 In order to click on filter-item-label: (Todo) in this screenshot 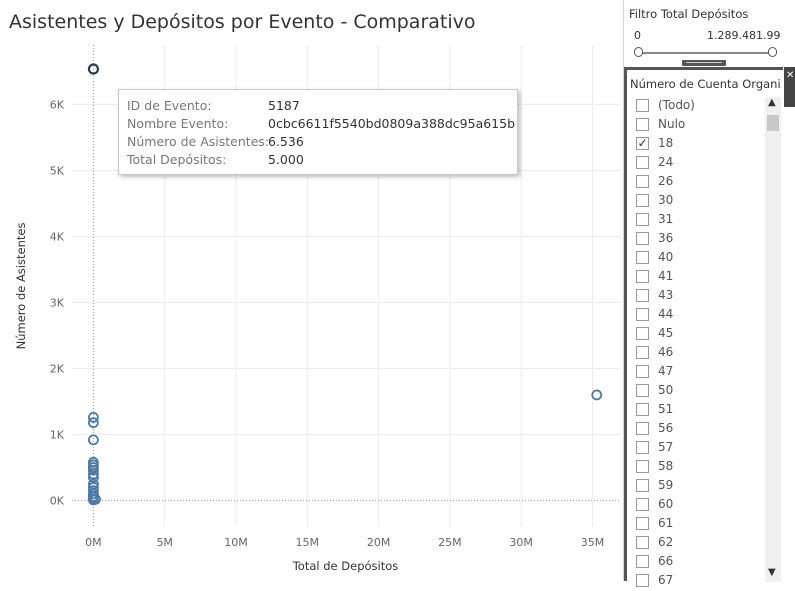, I will do `click(676, 105)`.